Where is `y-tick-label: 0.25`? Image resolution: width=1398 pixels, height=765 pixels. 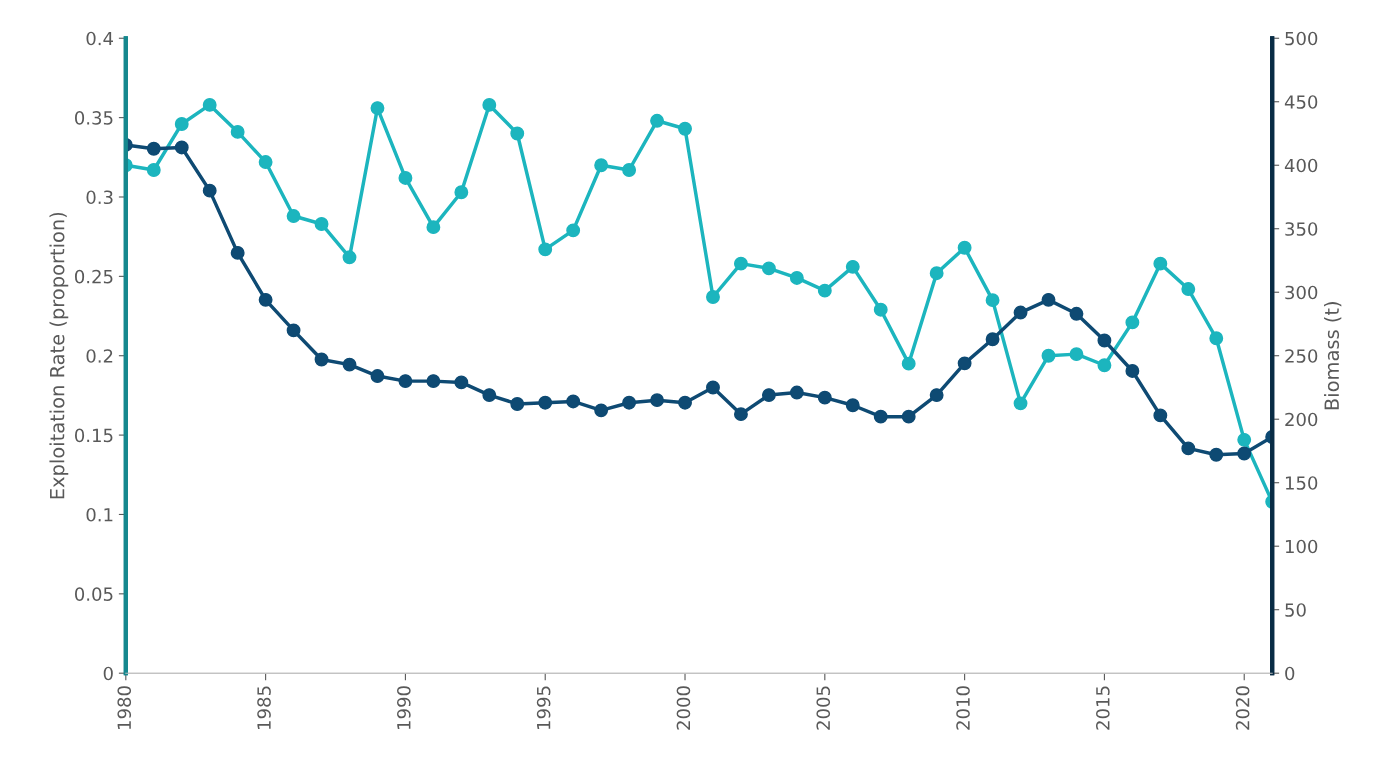
y-tick-label: 0.25 is located at coordinates (94, 276).